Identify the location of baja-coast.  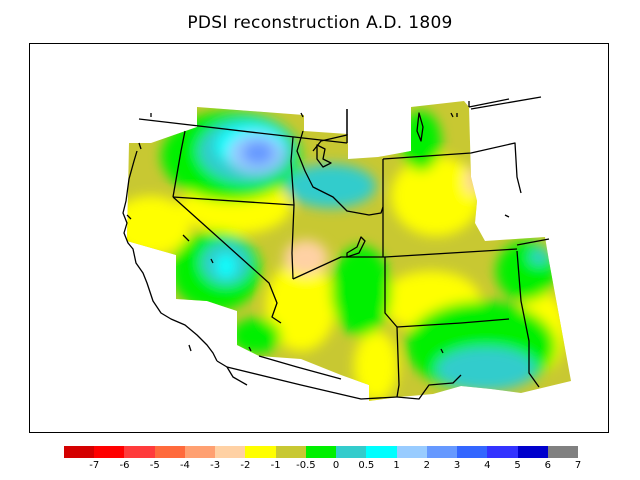
(232, 373).